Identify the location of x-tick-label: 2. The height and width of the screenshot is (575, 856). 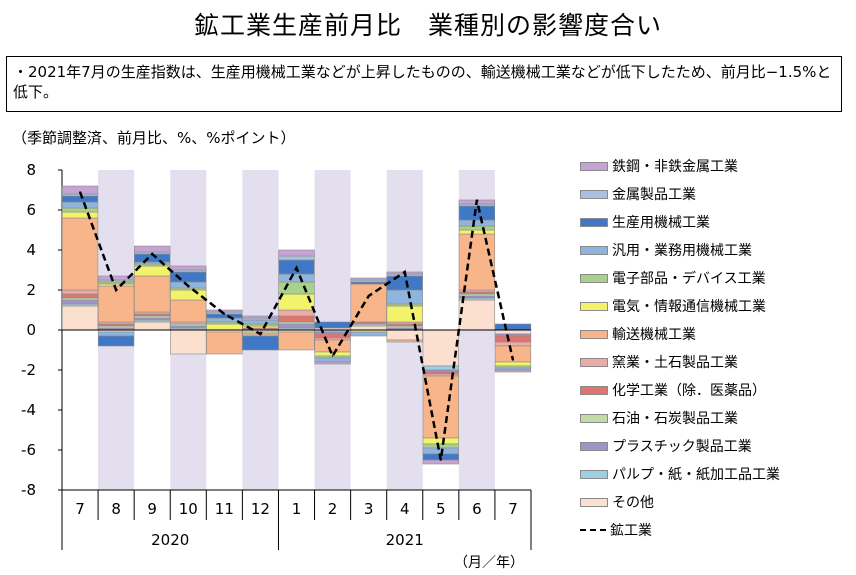
(333, 509).